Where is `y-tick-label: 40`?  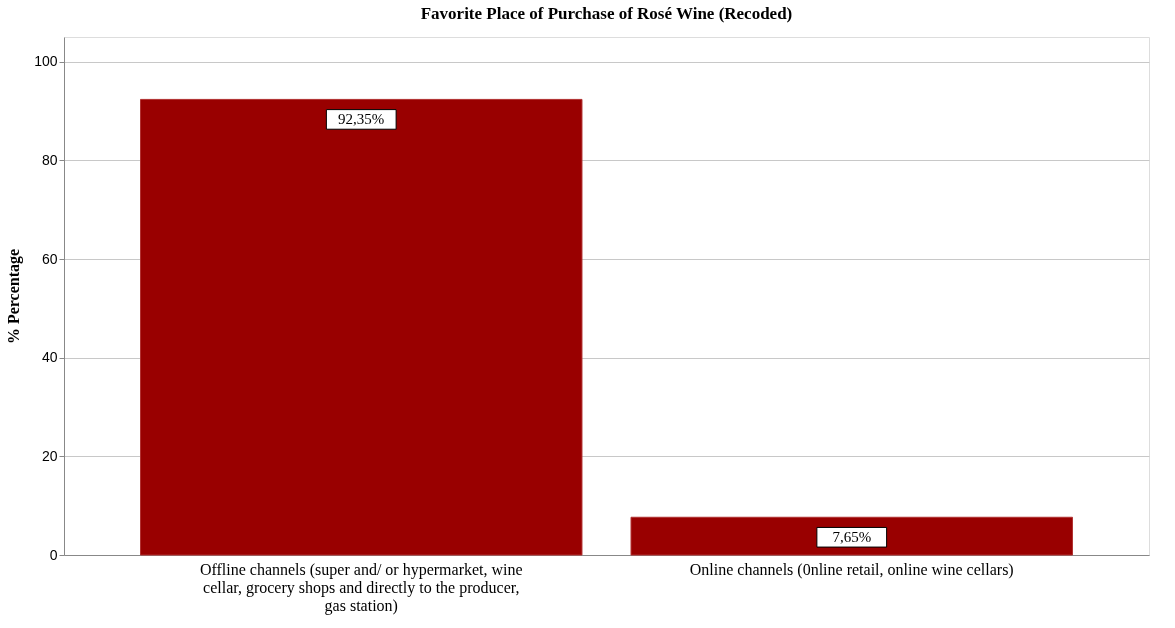 y-tick-label: 40 is located at coordinates (49, 357).